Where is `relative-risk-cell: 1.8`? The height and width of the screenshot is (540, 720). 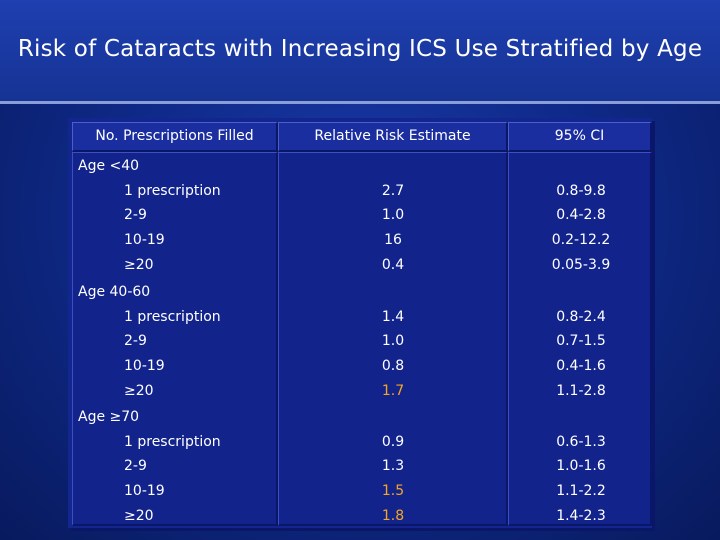 relative-risk-cell: 1.8 is located at coordinates (393, 515).